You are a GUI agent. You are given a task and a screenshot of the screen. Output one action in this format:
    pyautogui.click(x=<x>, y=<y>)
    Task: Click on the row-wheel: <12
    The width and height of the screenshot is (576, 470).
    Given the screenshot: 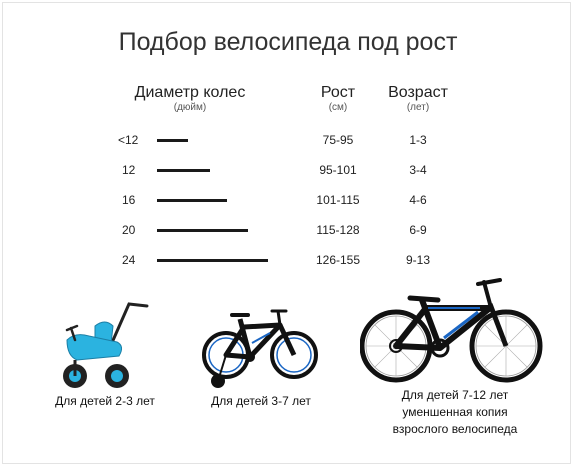 What is the action you would take?
    pyautogui.click(x=128, y=140)
    